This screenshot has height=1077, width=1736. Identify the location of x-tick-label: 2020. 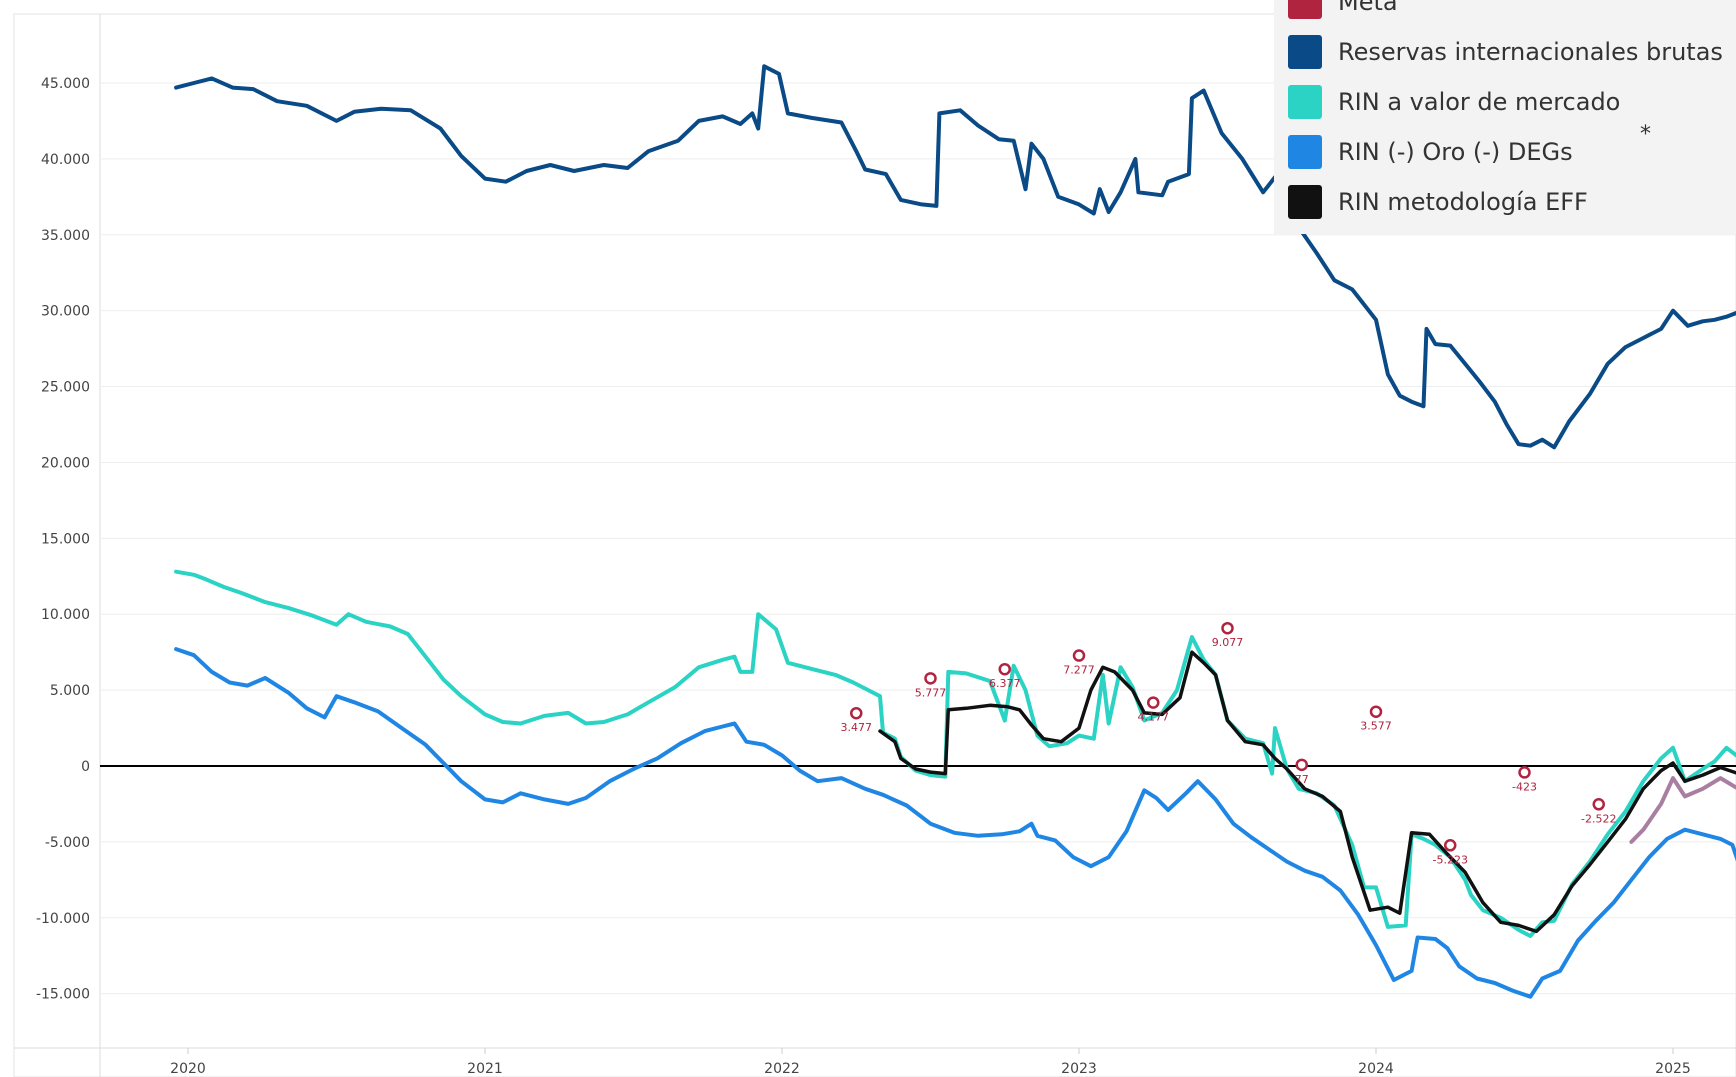
(188, 1069).